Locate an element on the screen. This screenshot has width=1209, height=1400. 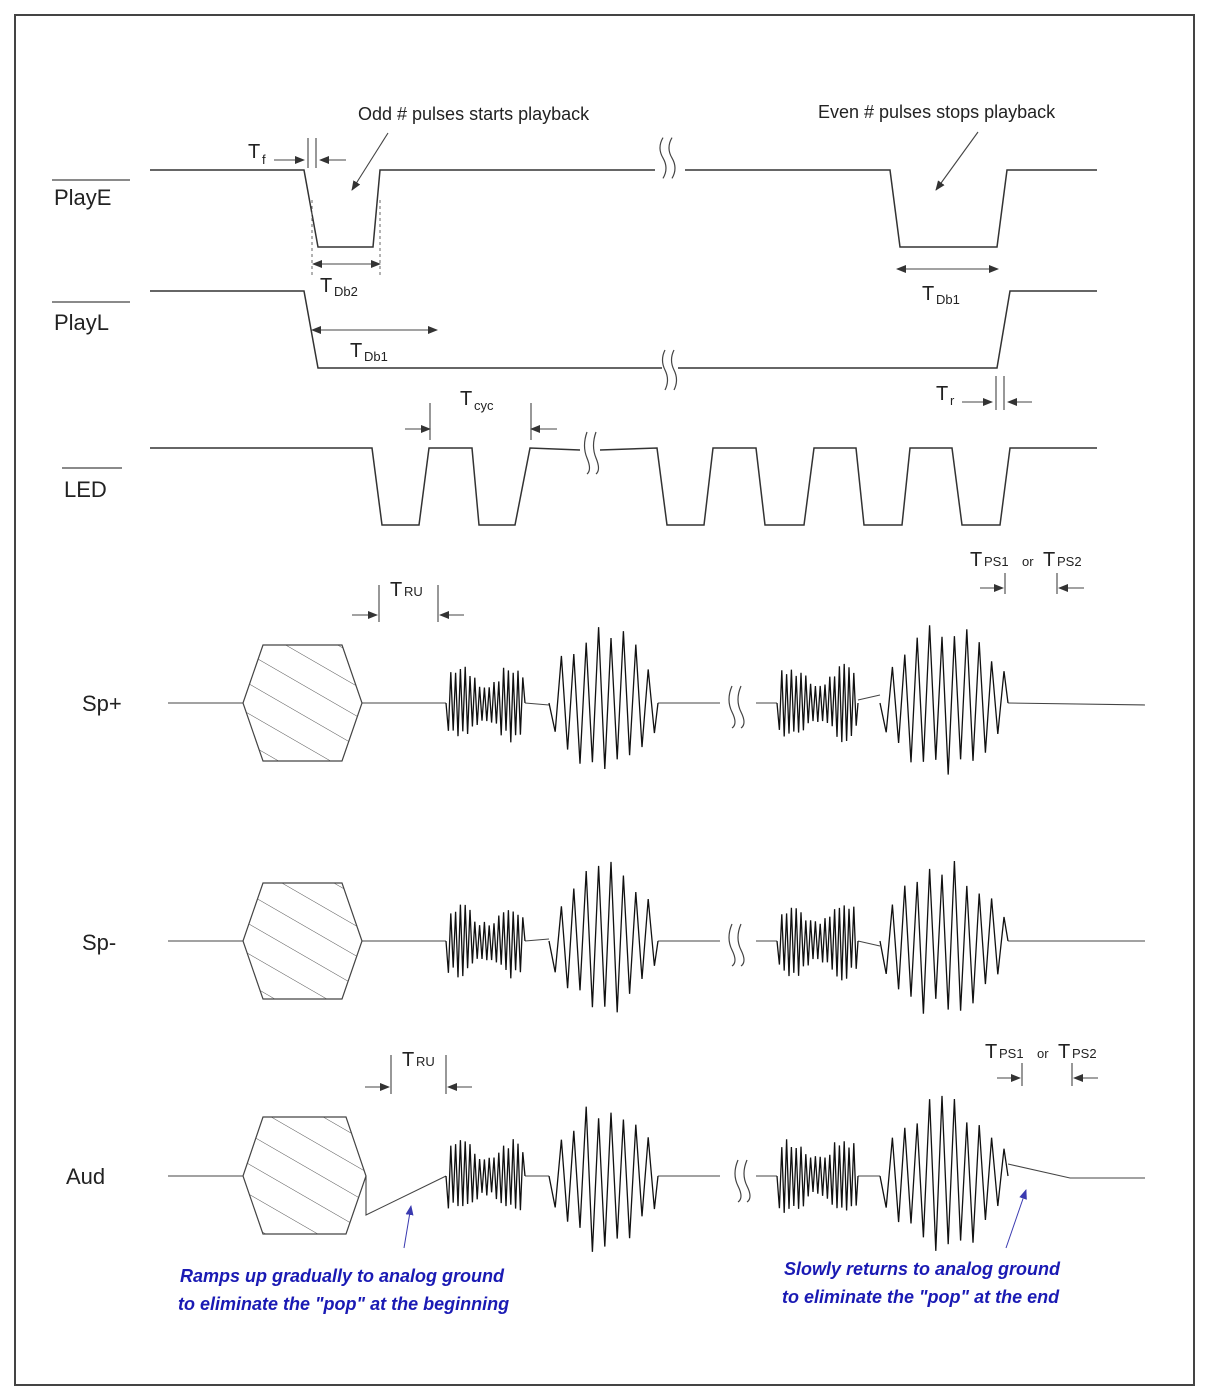
signal-label-led: LED is located at coordinates (85, 489).